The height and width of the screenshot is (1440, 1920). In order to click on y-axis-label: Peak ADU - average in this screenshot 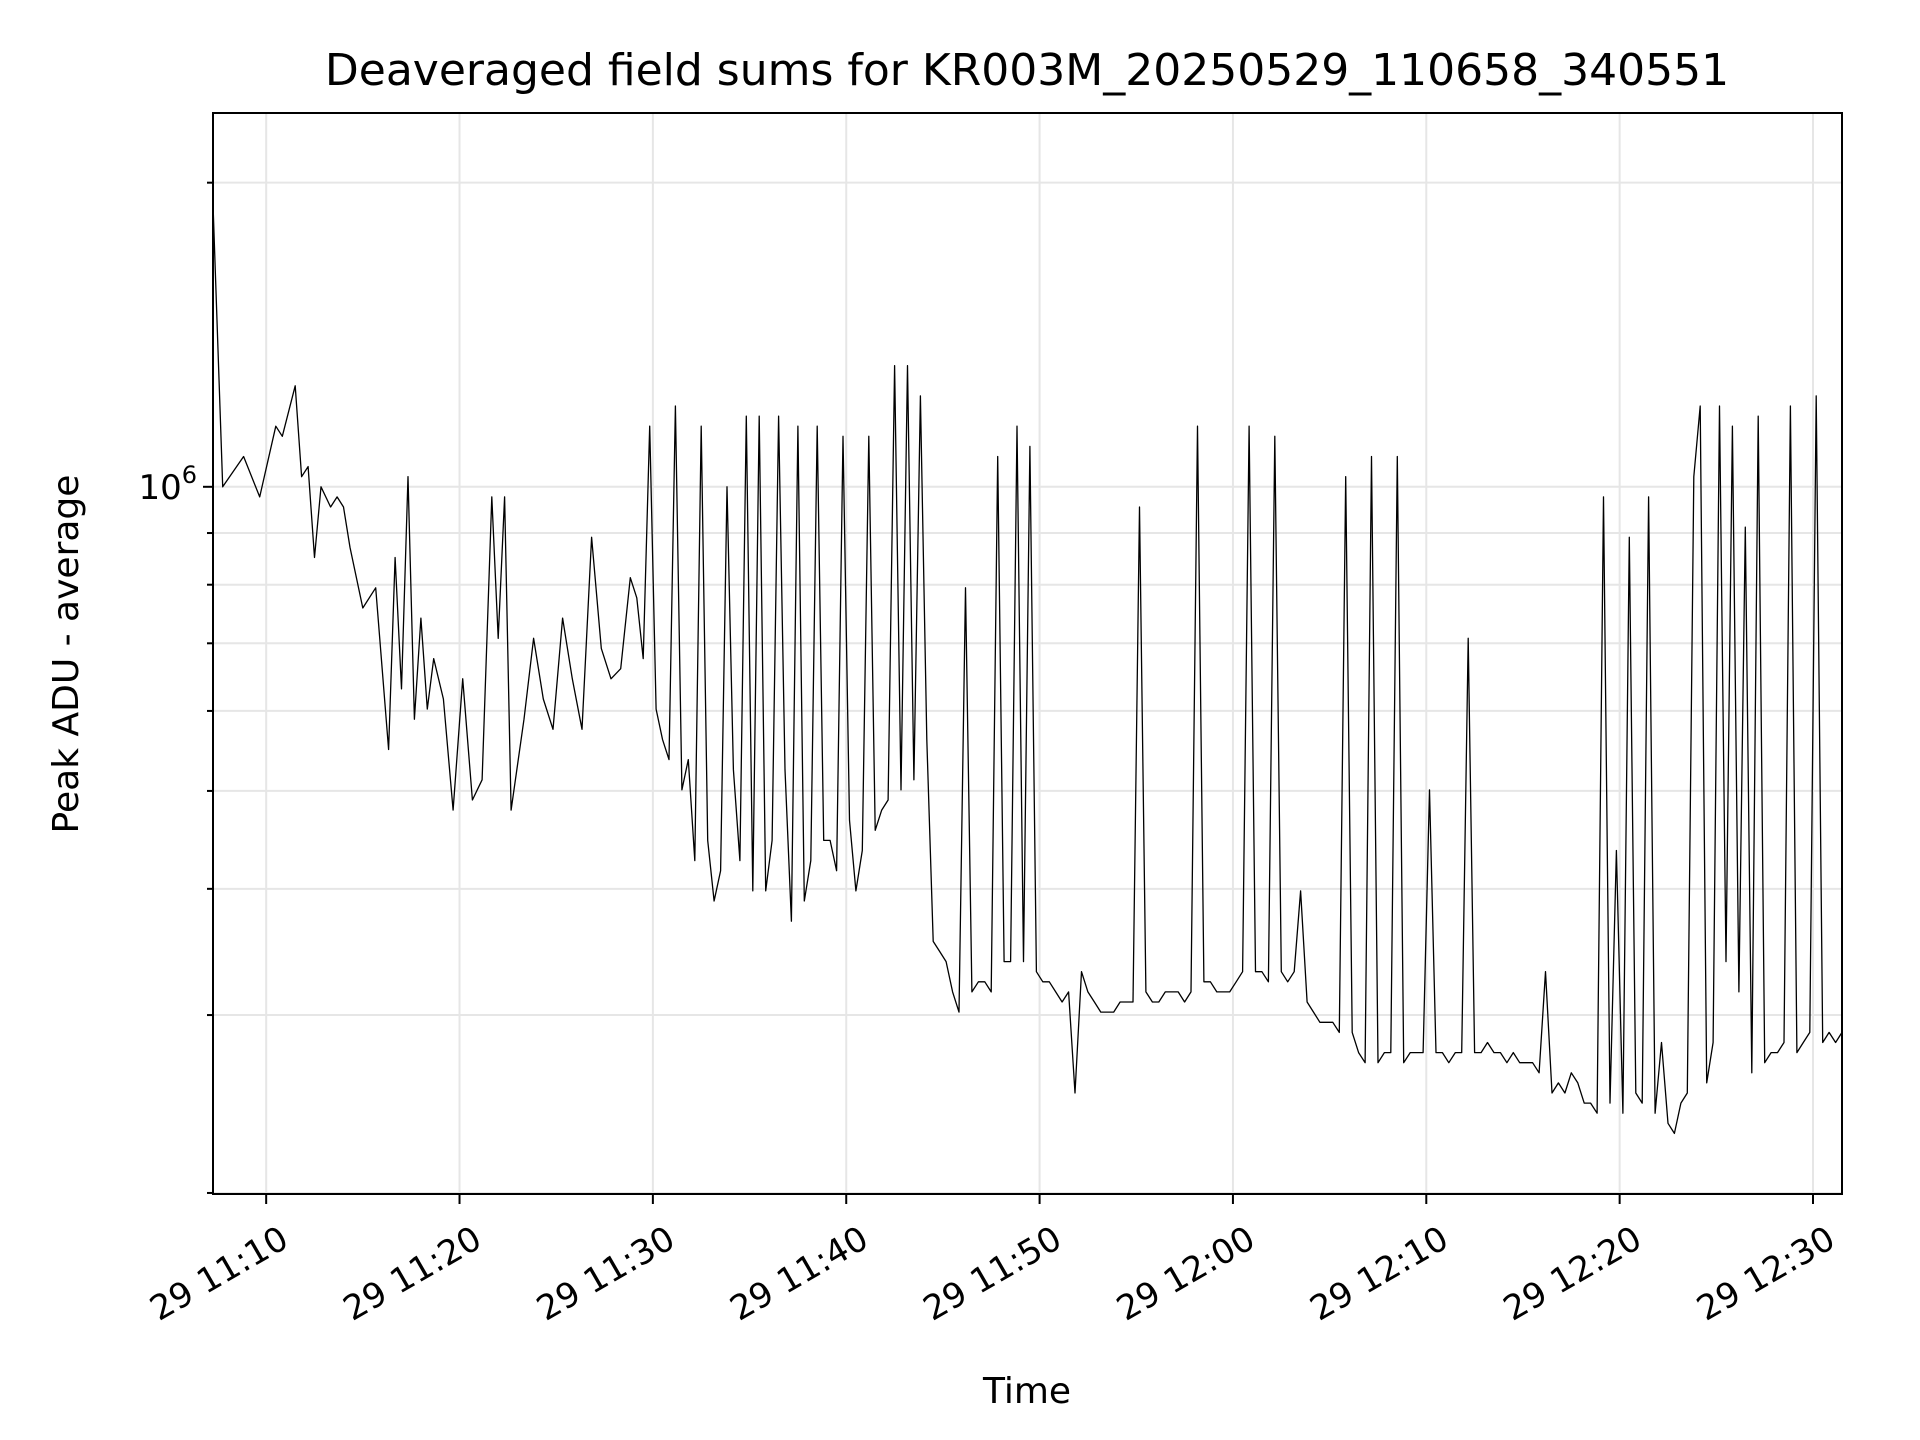, I will do `click(66, 654)`.